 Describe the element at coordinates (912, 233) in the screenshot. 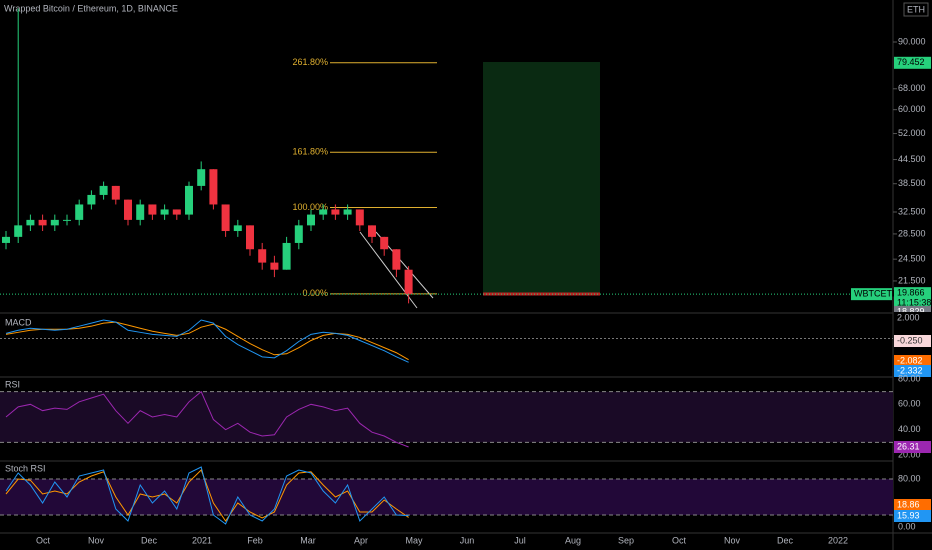

I see `price-tick-label: 28.500` at that location.